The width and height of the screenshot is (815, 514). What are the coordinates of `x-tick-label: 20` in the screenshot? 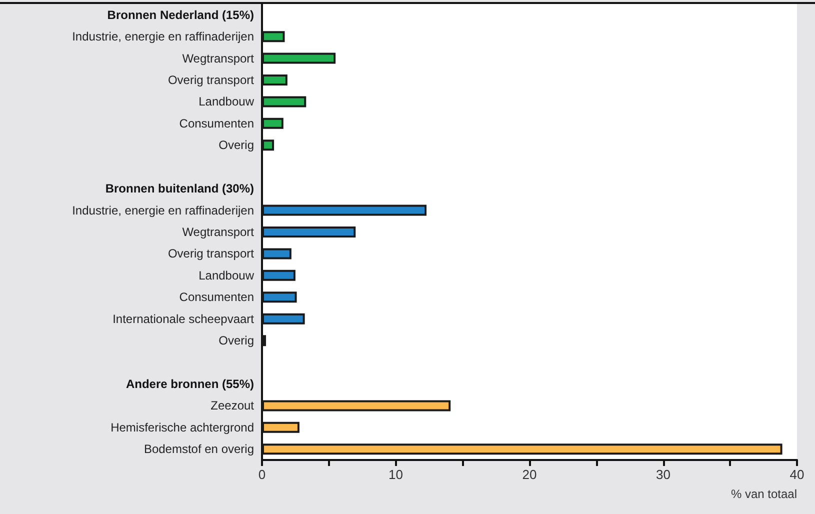 It's located at (529, 474).